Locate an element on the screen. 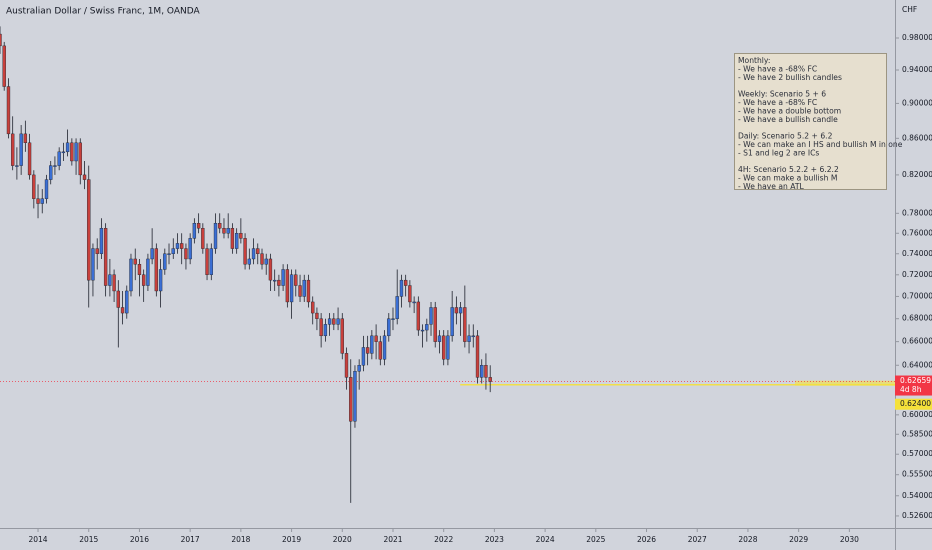 Image resolution: width=932 pixels, height=550 pixels. y-tick-label: 0.54000 is located at coordinates (917, 495).